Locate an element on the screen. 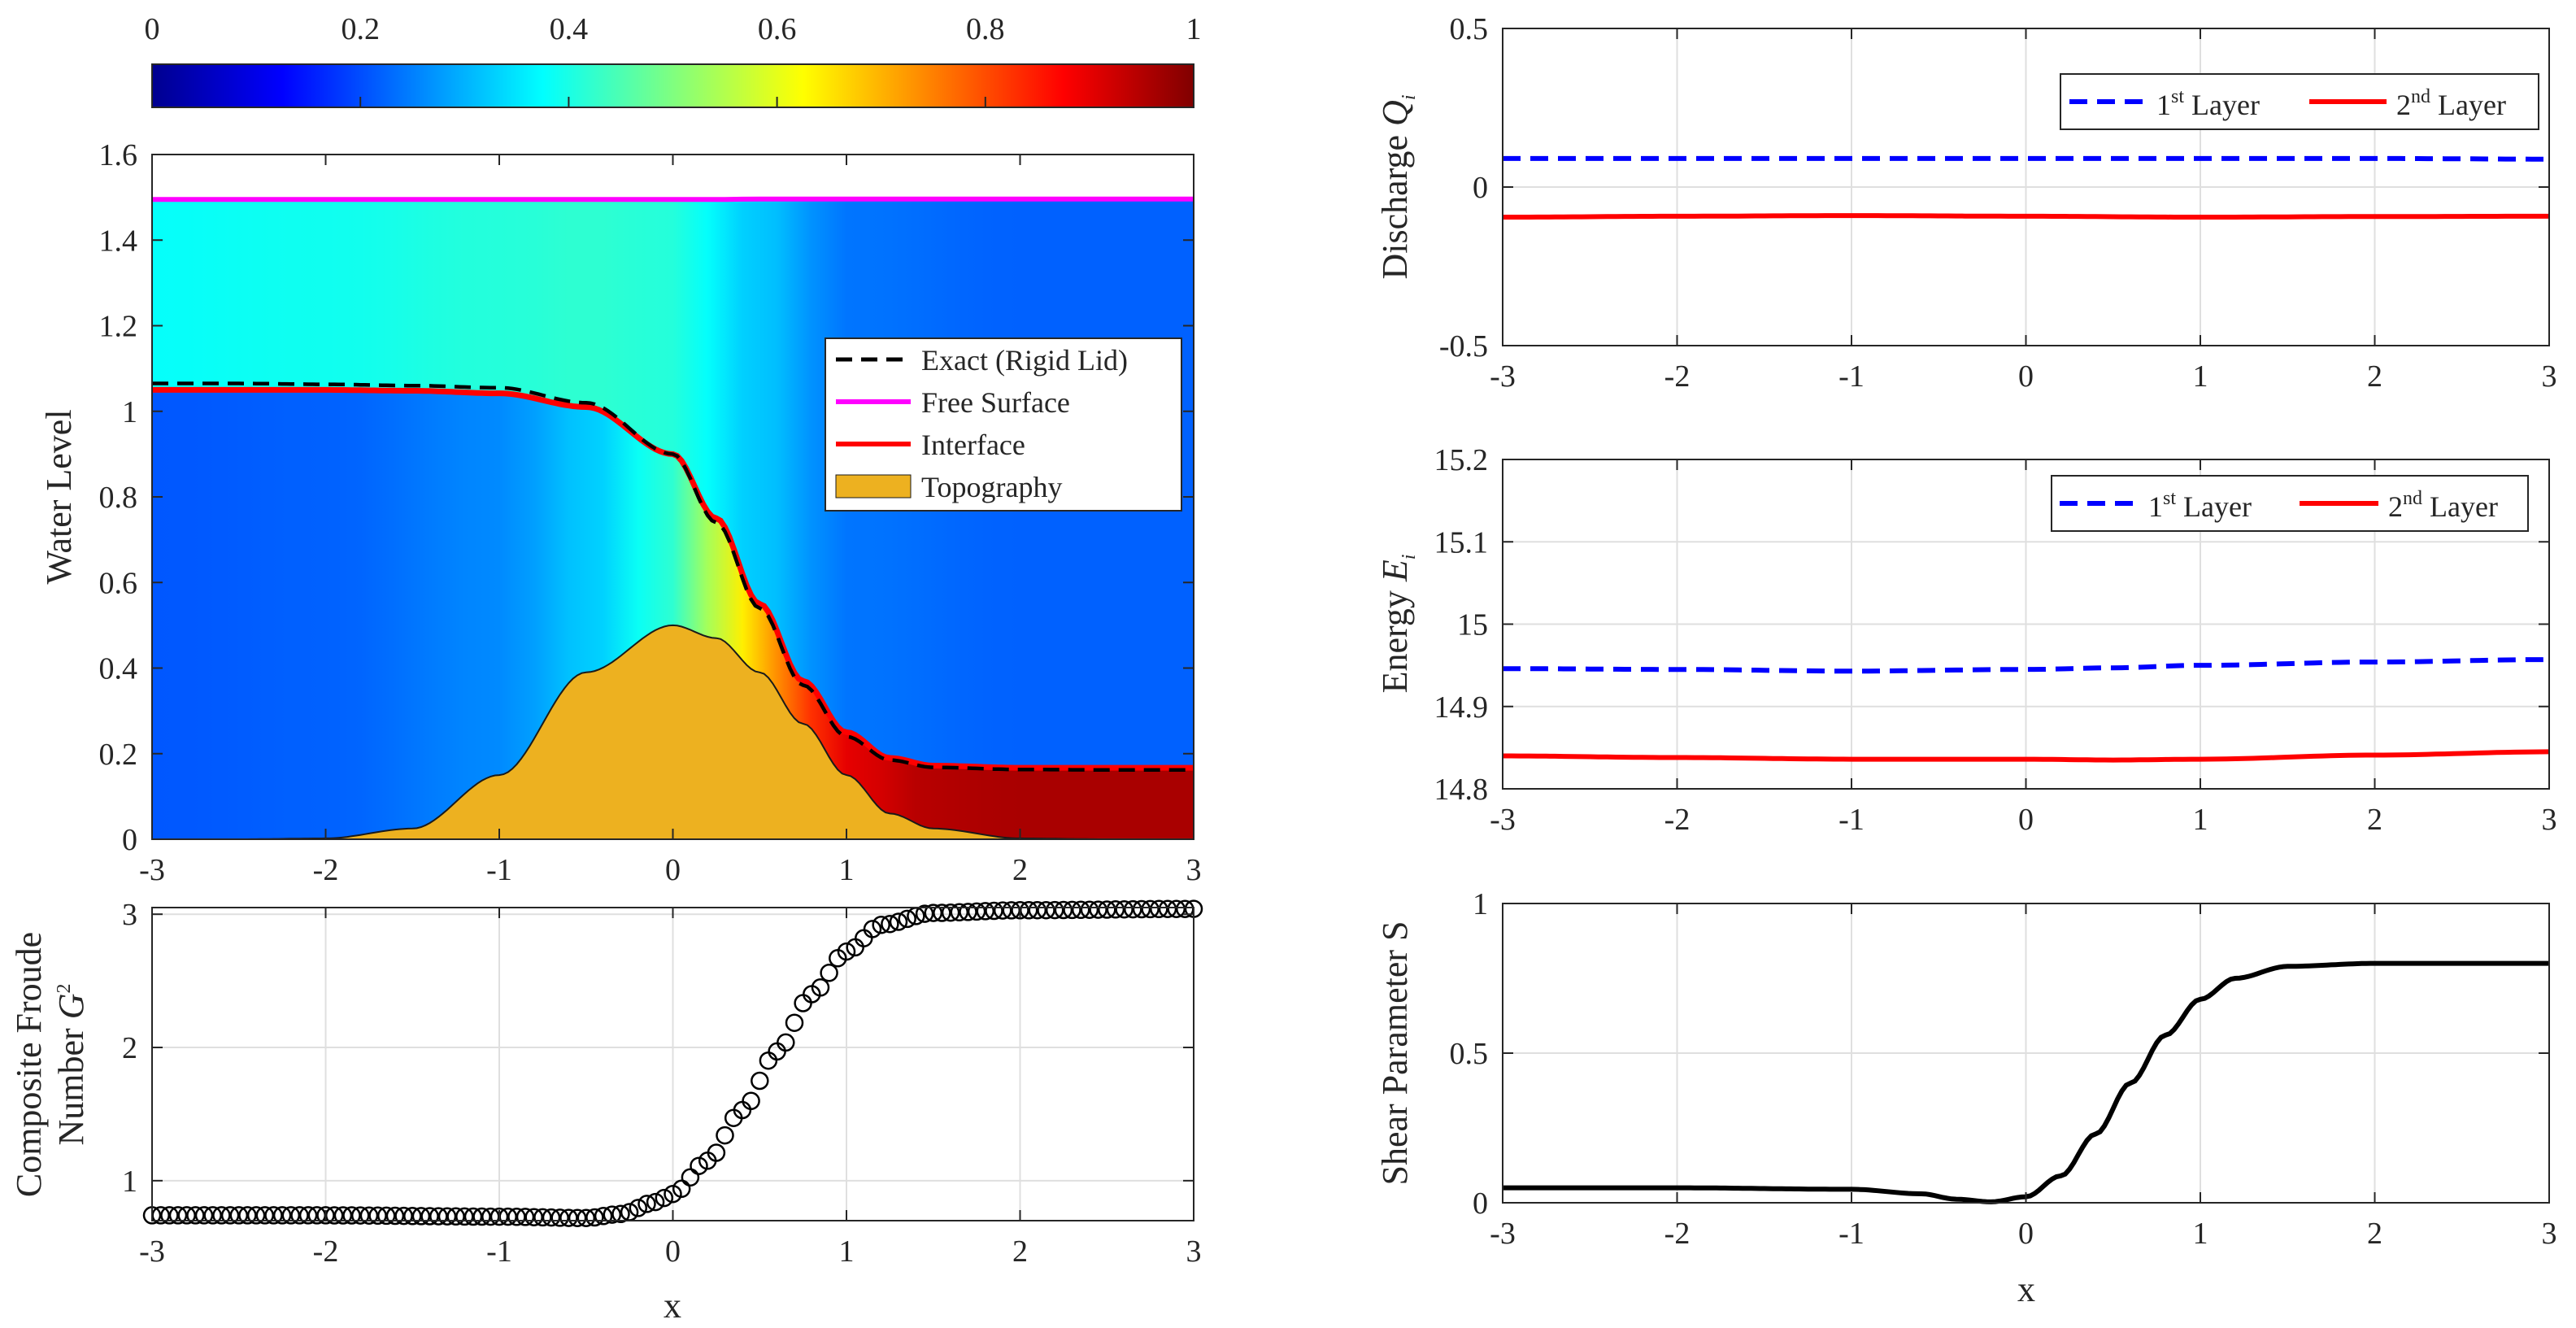  colorbar-tick-label: 0 is located at coordinates (152, 29).